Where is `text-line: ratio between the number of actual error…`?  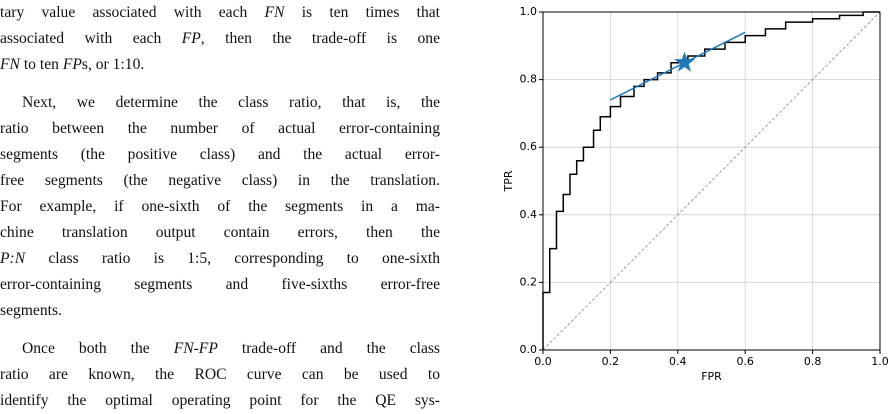
text-line: ratio between the number of actual error… is located at coordinates (220, 129).